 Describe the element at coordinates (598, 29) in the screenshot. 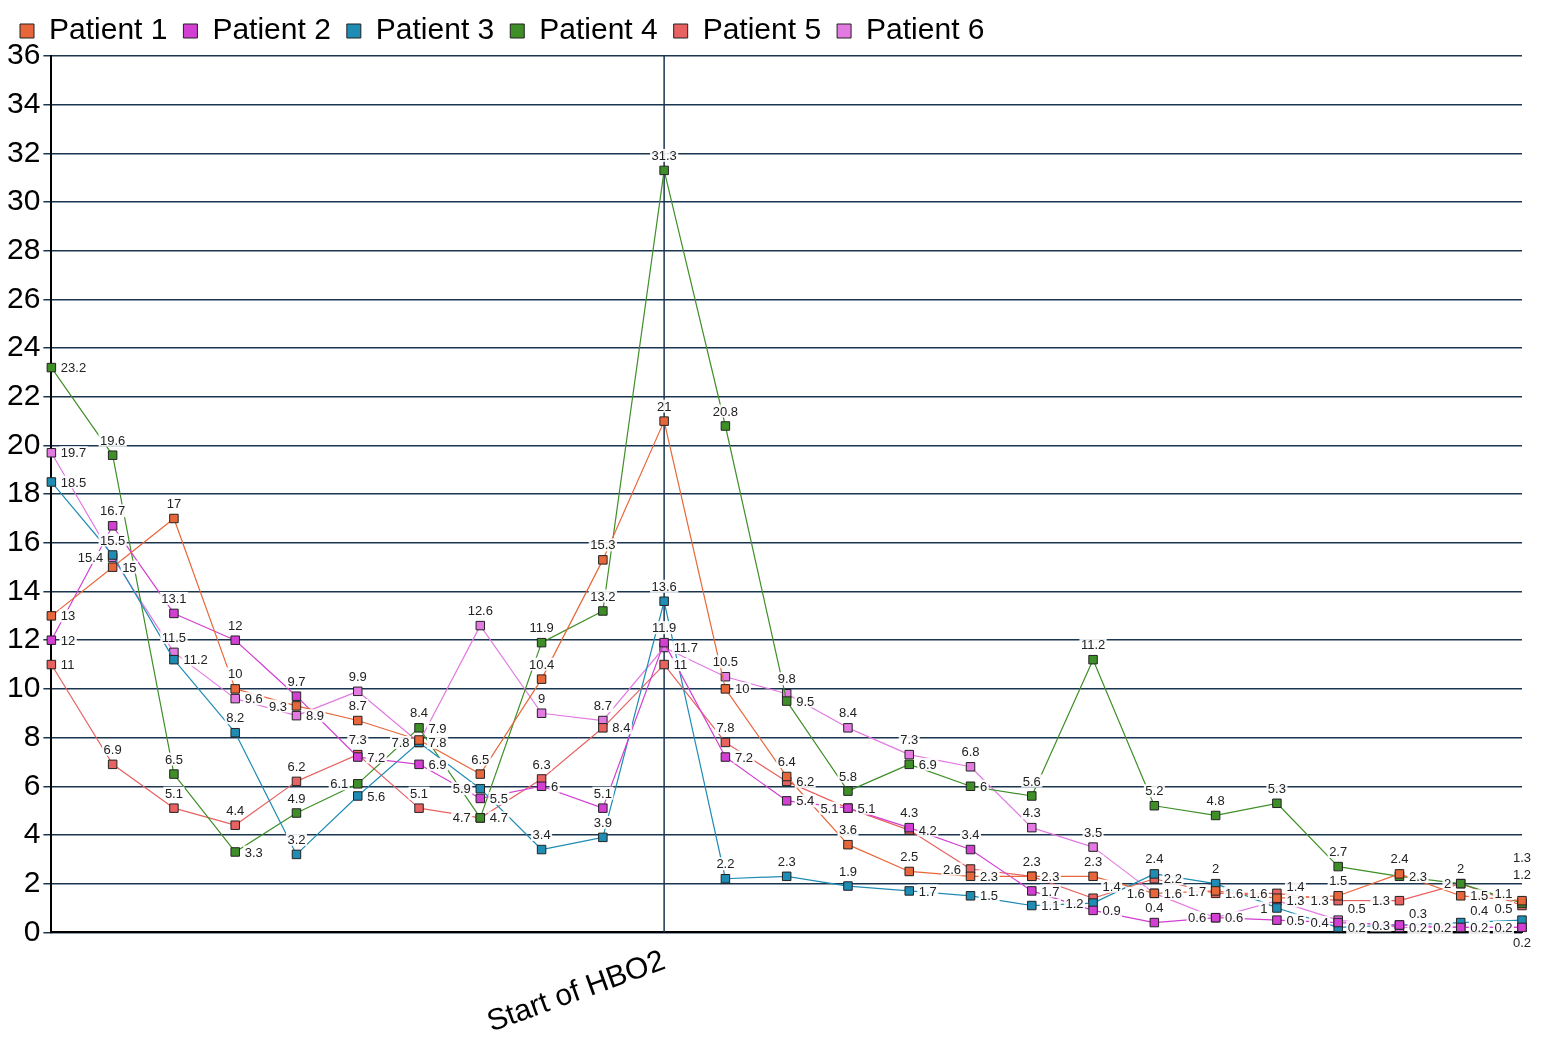

I see `legend-label: Patient 4` at that location.